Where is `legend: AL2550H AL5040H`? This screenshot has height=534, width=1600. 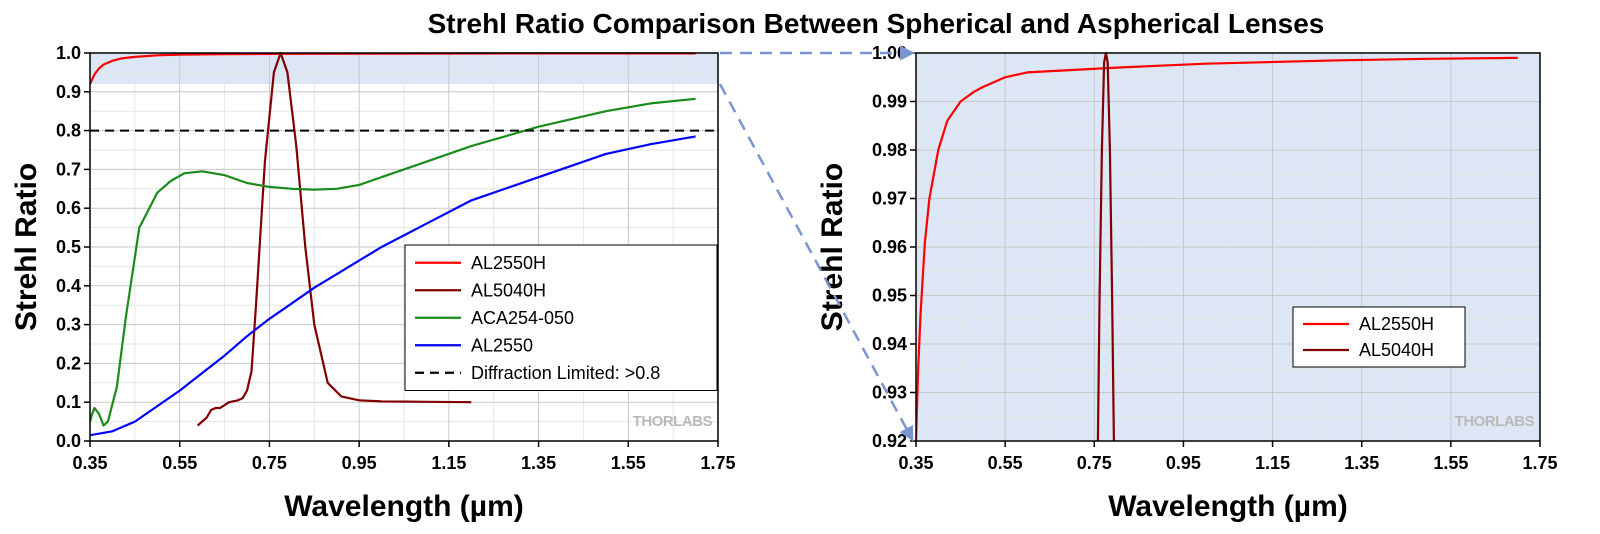
legend: AL2550H AL5040H is located at coordinates (1379, 337).